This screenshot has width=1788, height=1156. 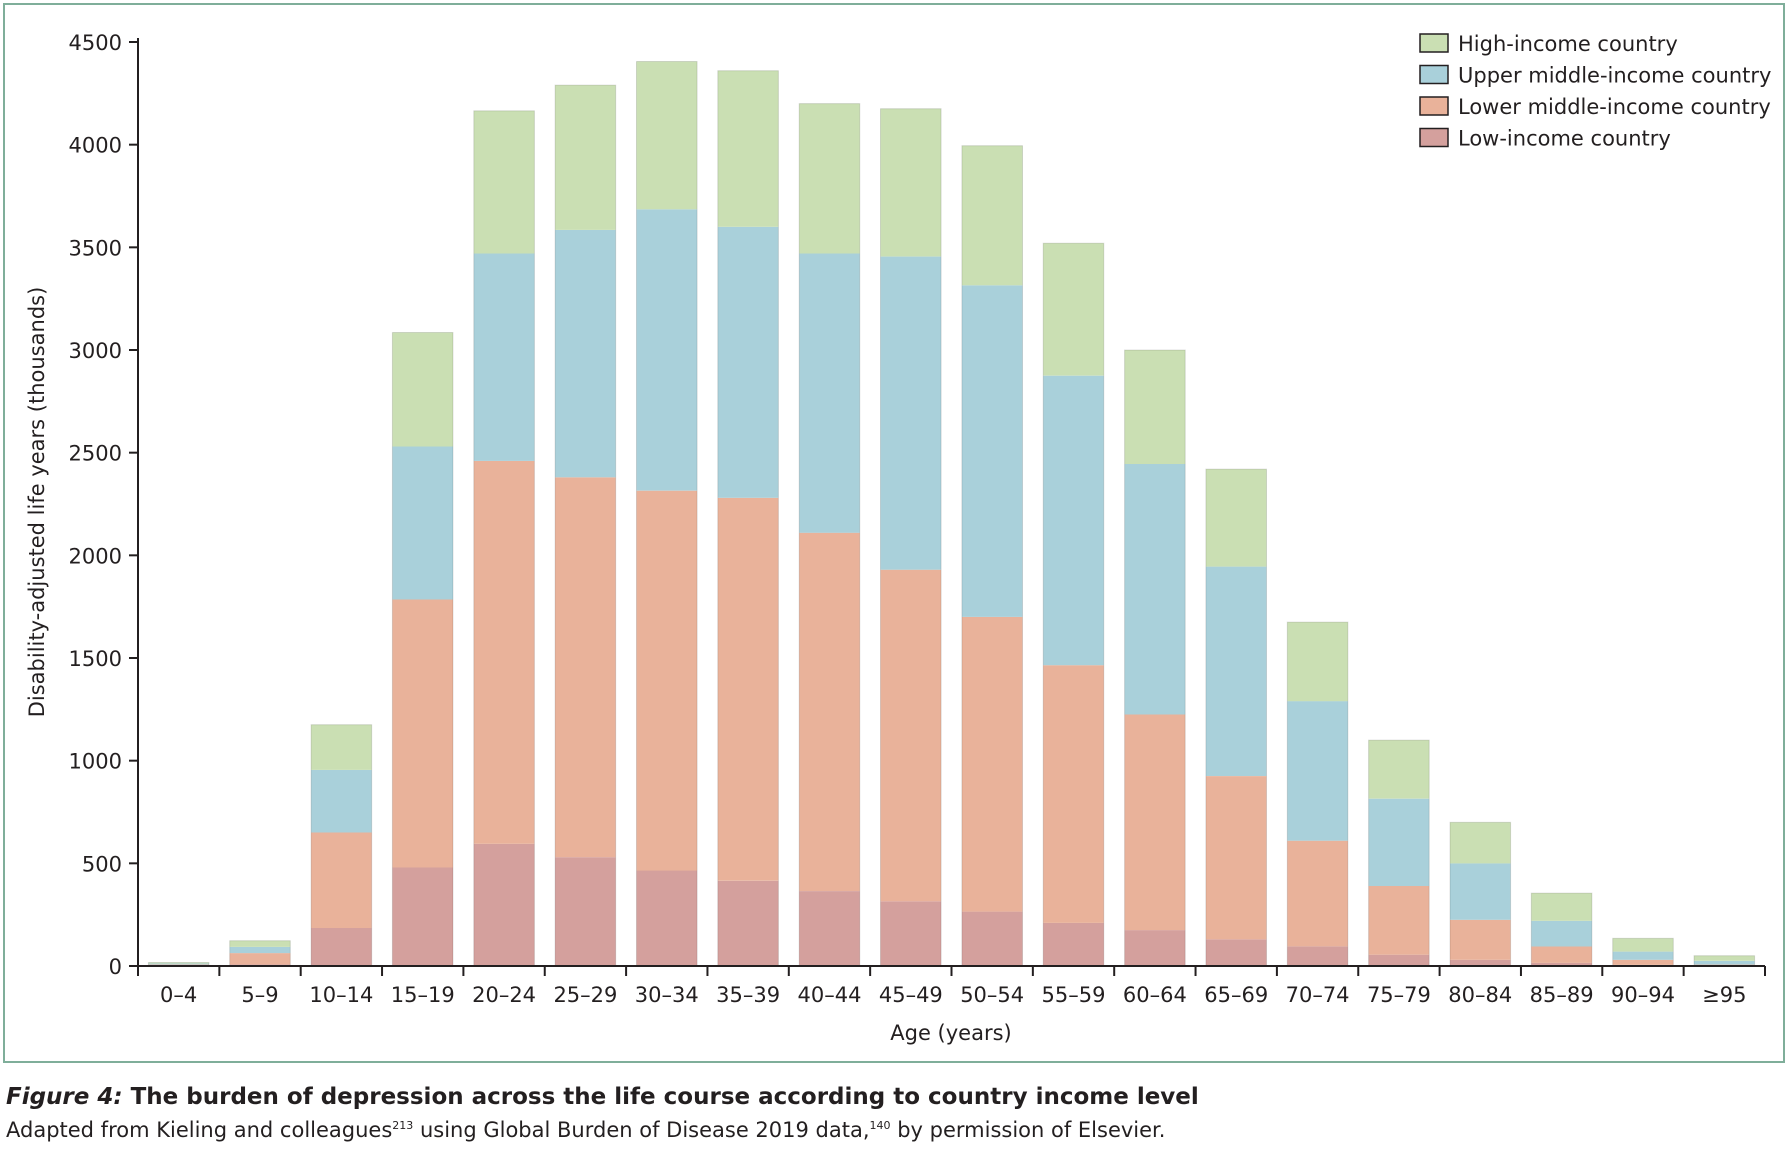 What do you see at coordinates (880, 1125) in the screenshot?
I see `reference-number: 140` at bounding box center [880, 1125].